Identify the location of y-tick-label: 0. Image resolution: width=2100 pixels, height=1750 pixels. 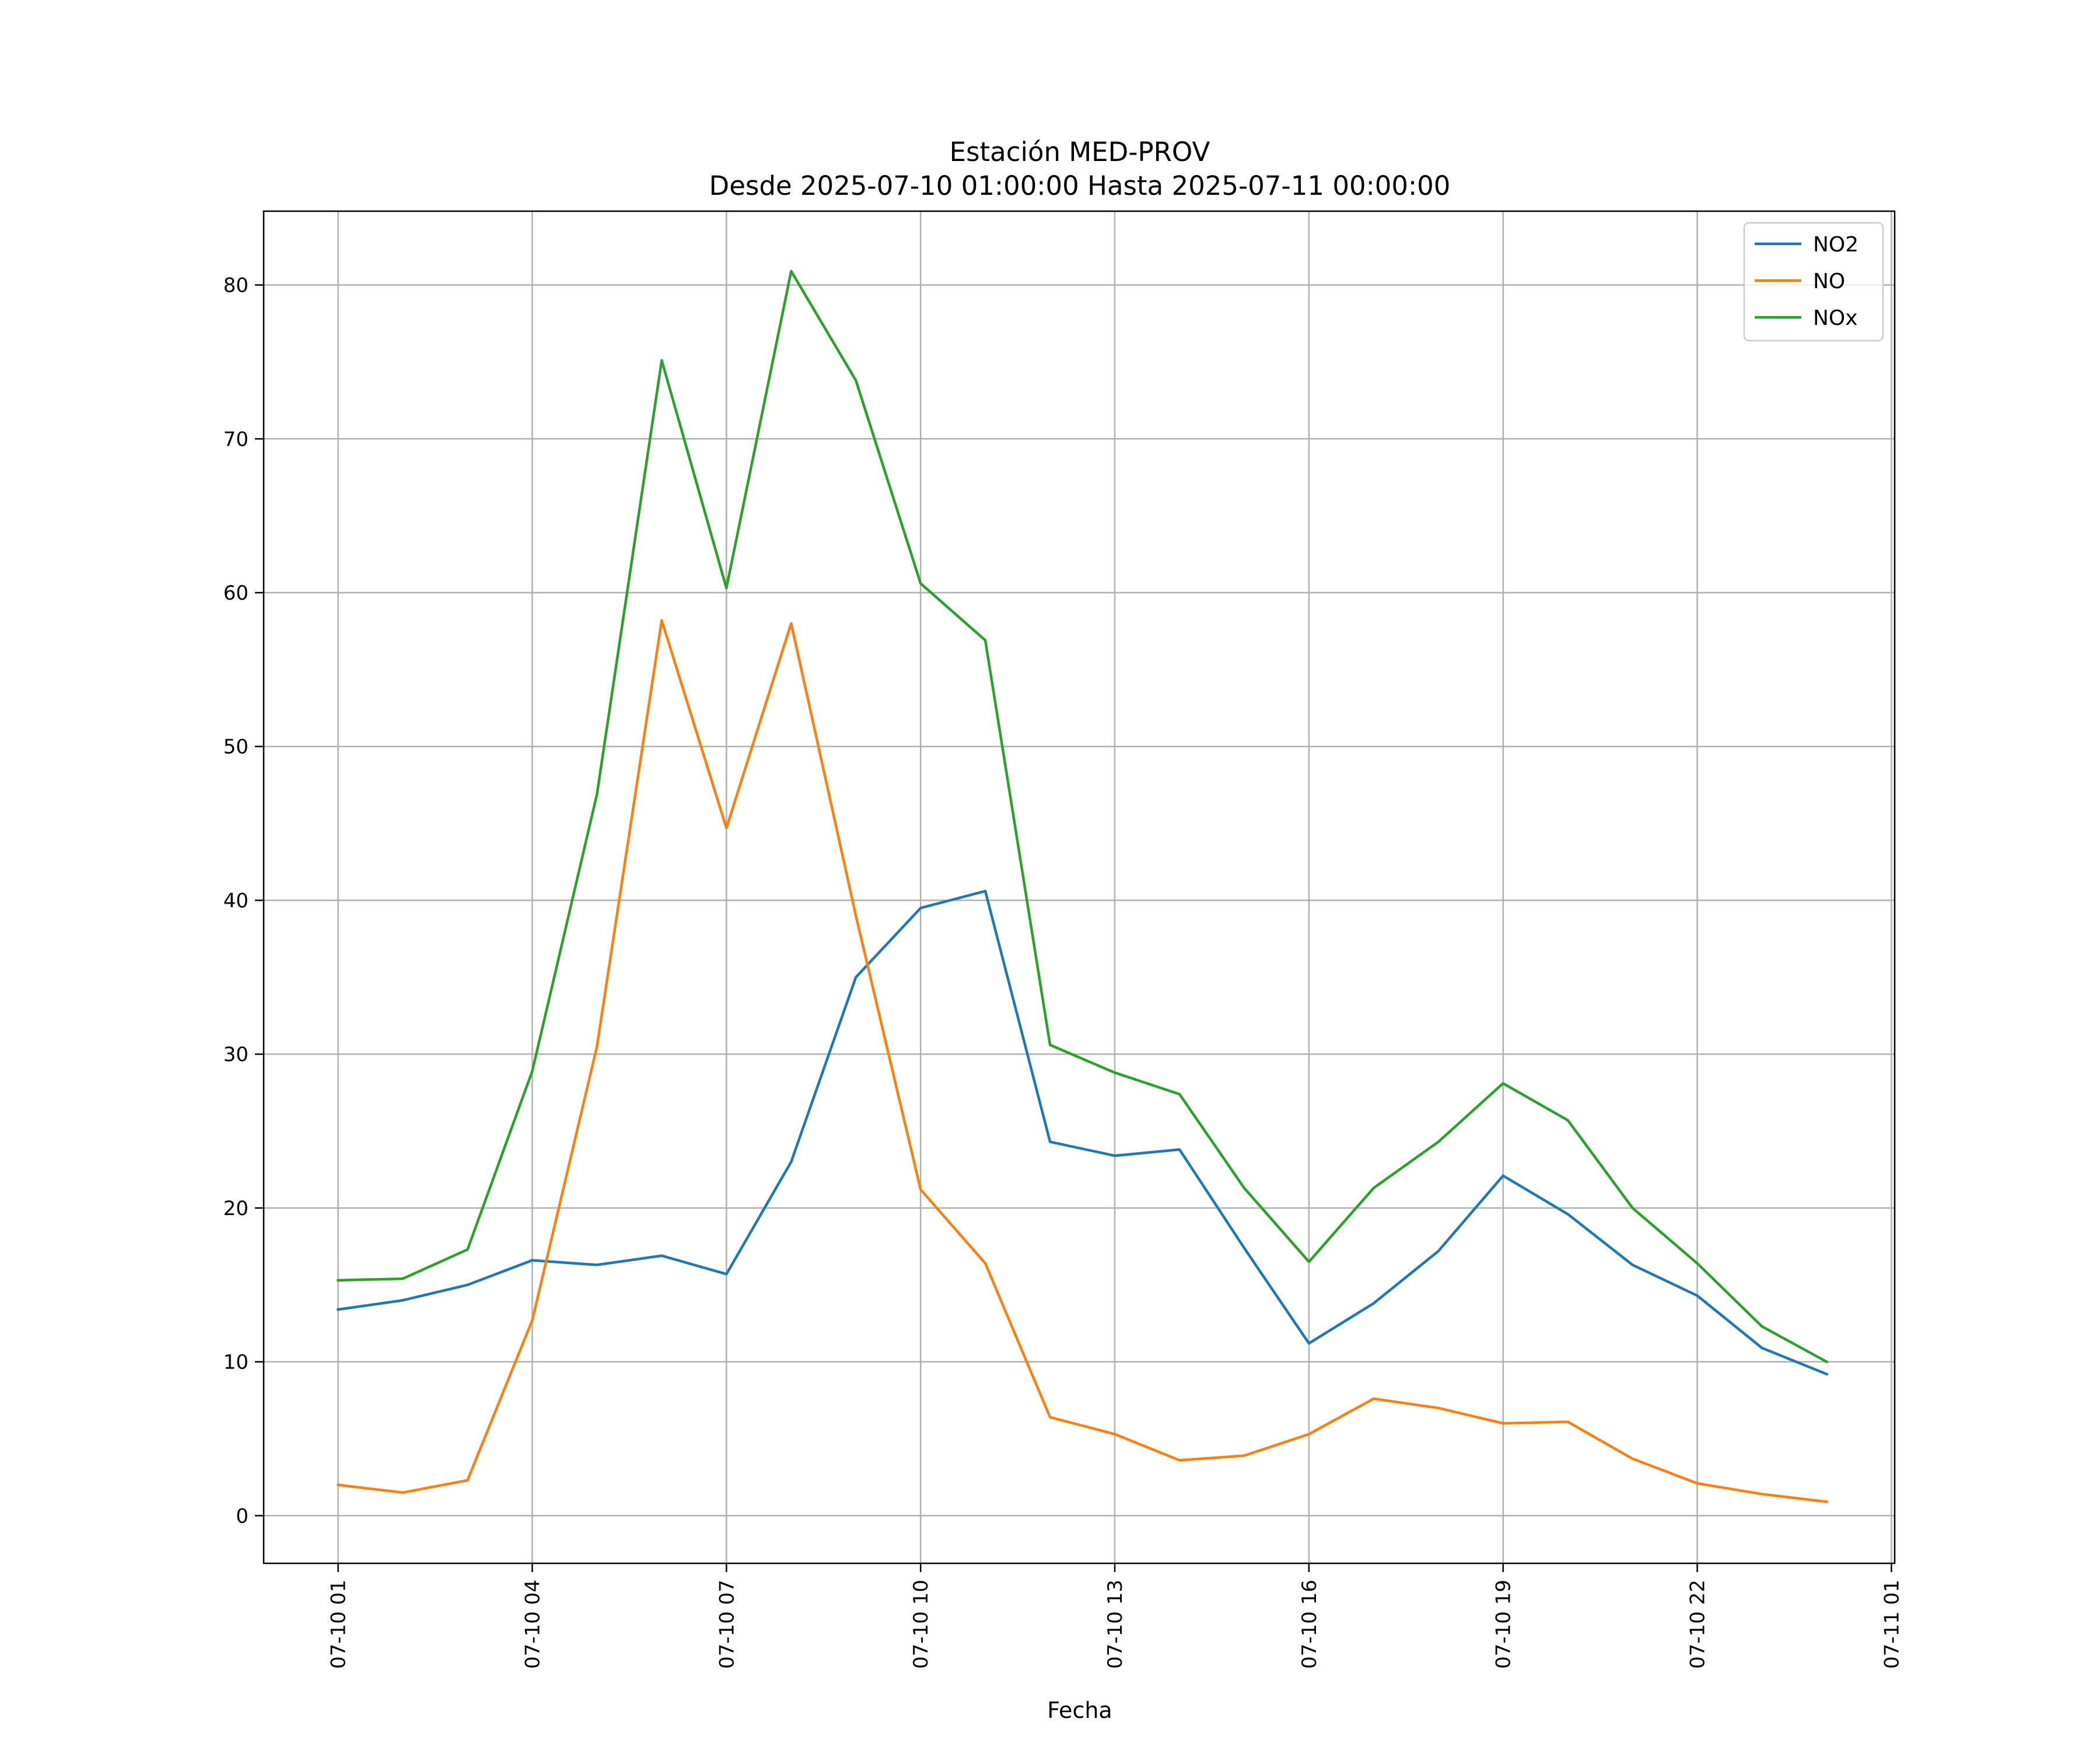
(242, 1516).